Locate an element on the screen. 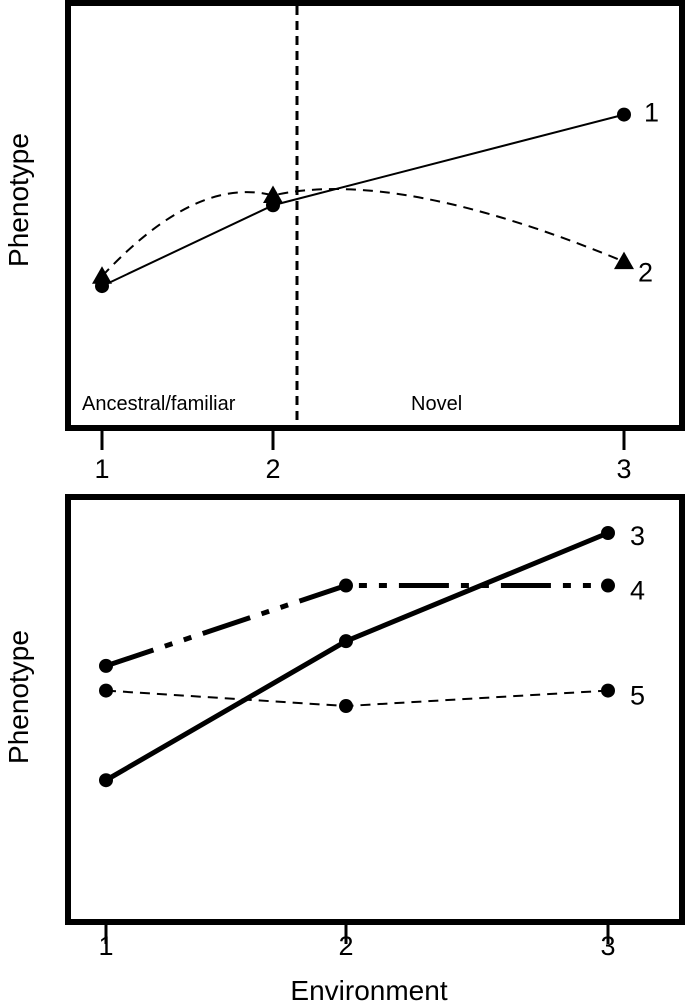  top-y-axis-label: Phenotype is located at coordinates (18, 200).